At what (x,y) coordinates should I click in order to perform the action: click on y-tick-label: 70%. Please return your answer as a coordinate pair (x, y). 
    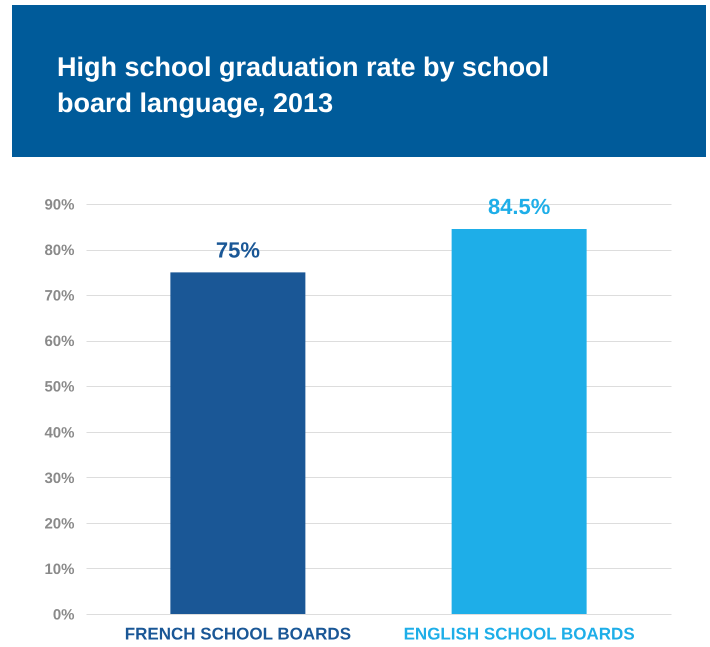
    Looking at the image, I should click on (59, 296).